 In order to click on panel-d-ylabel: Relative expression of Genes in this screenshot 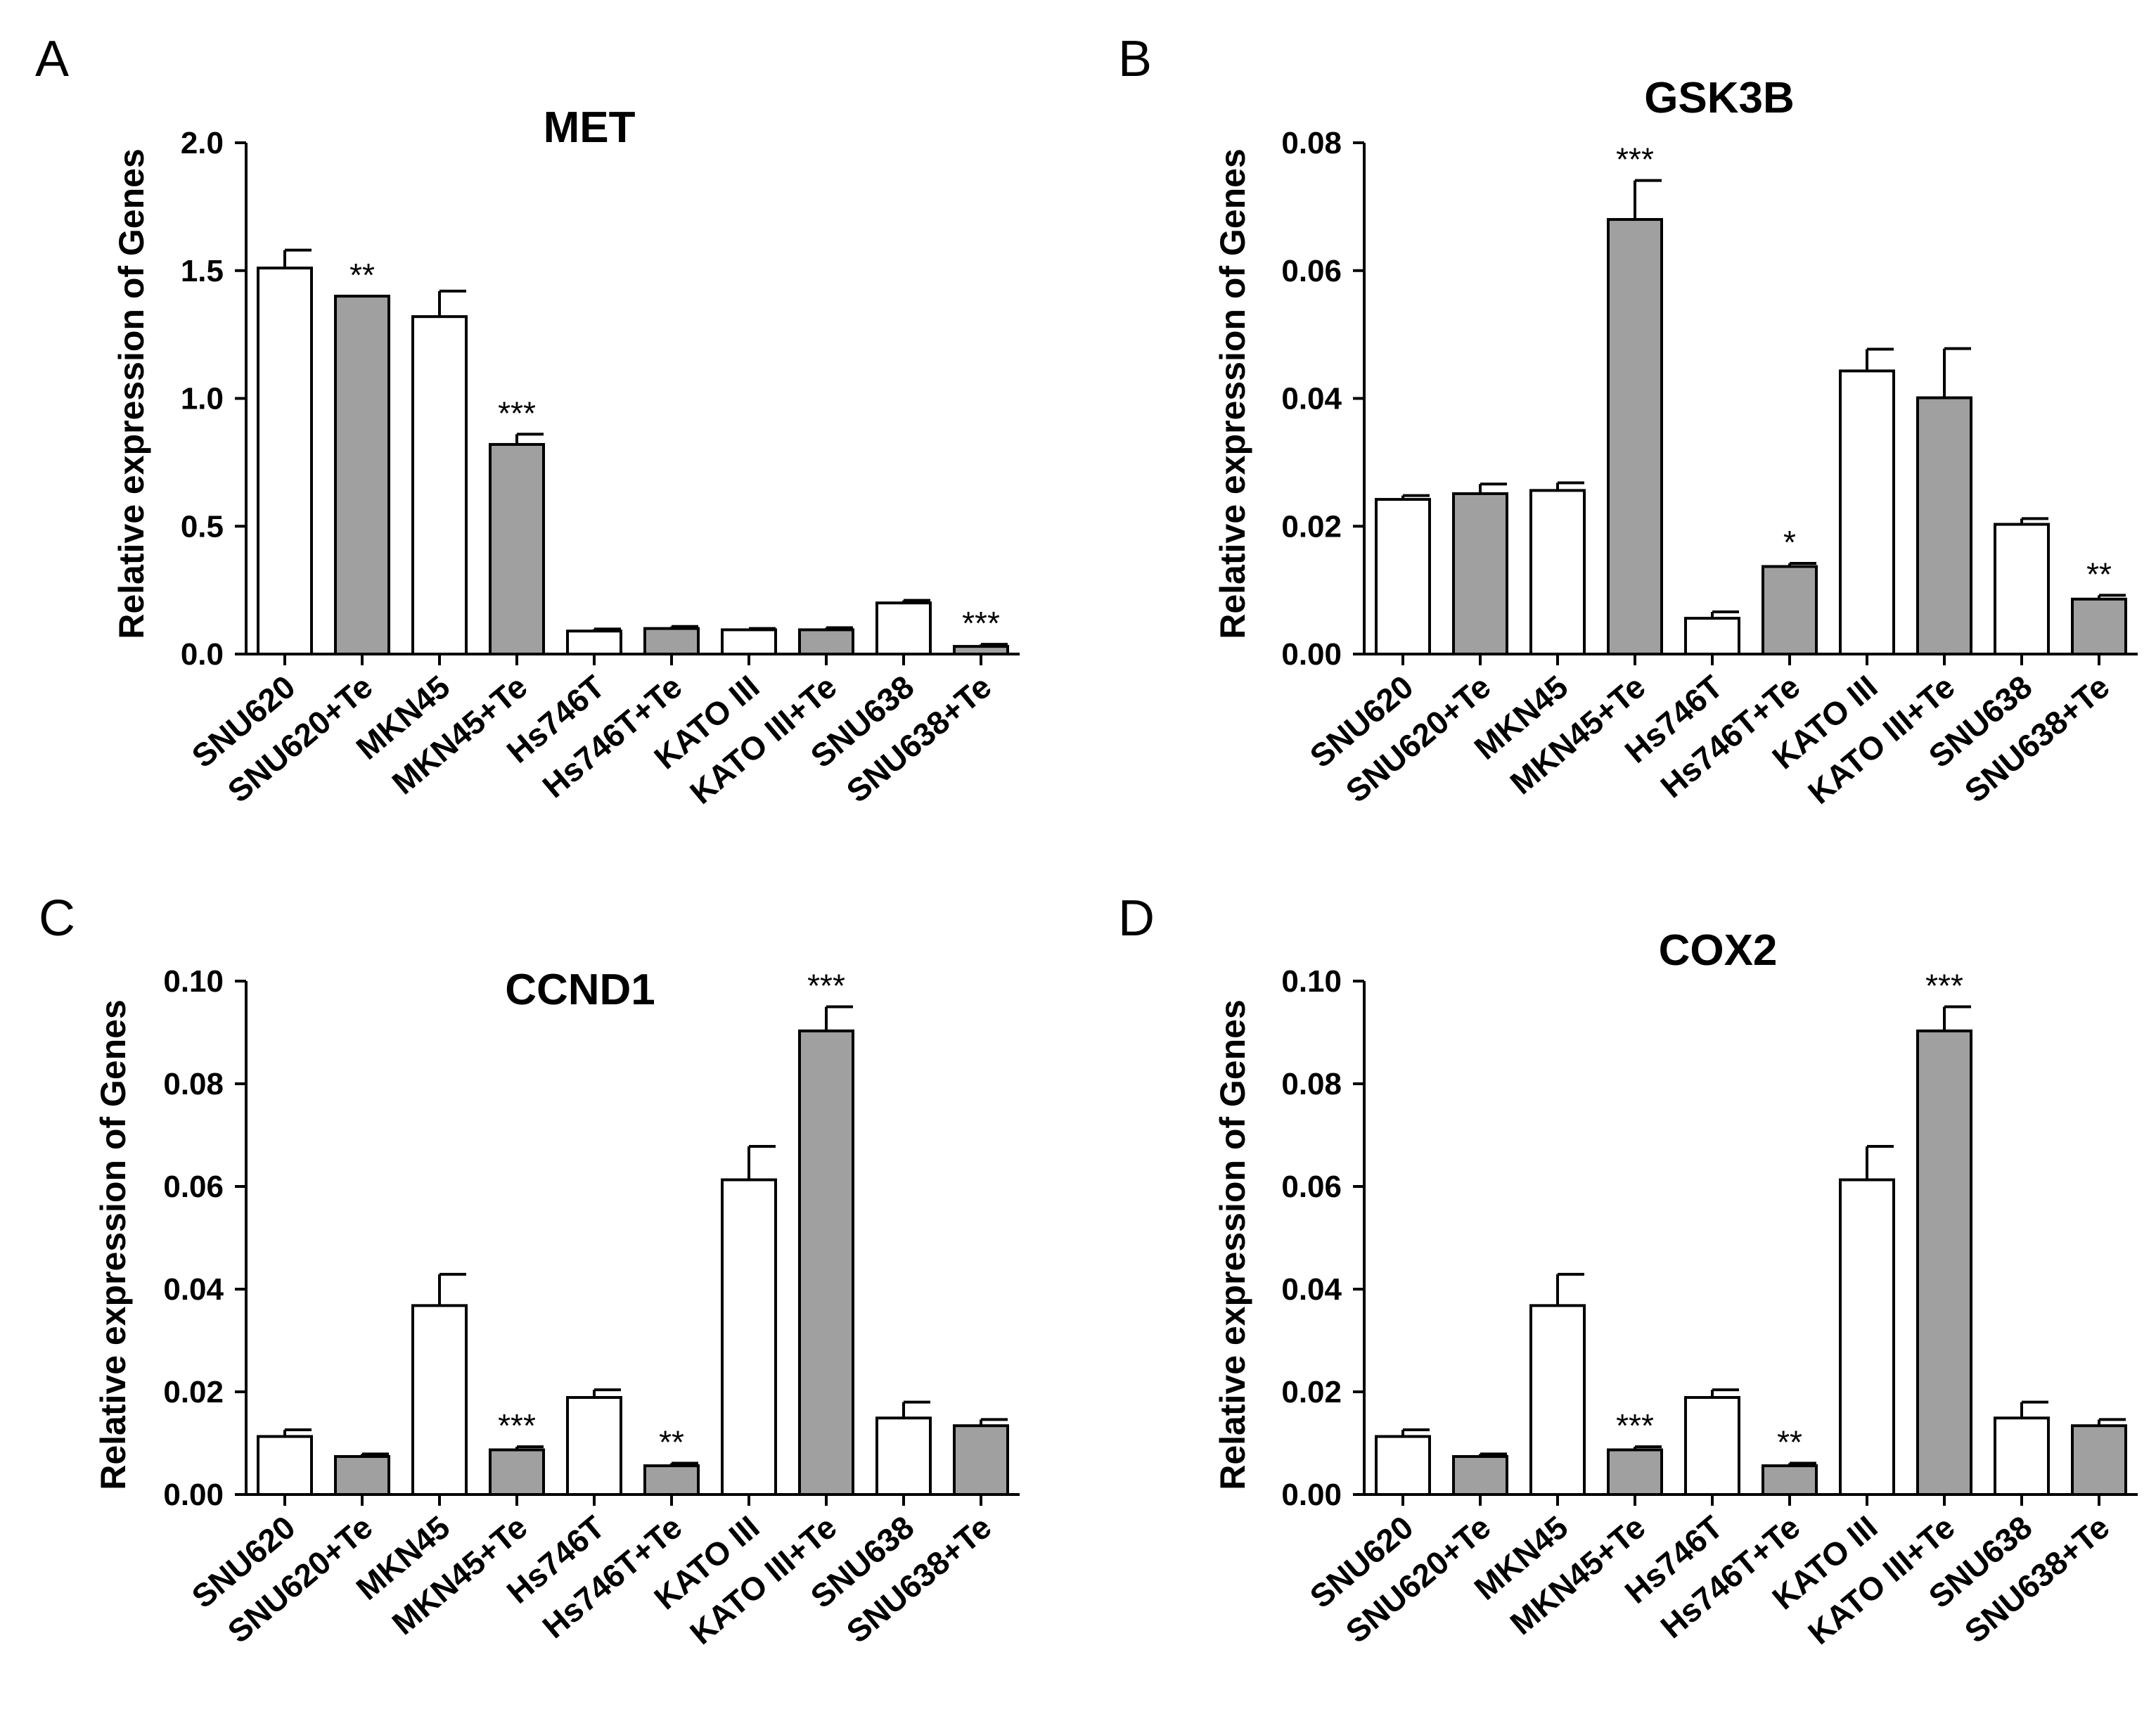, I will do `click(1232, 1244)`.